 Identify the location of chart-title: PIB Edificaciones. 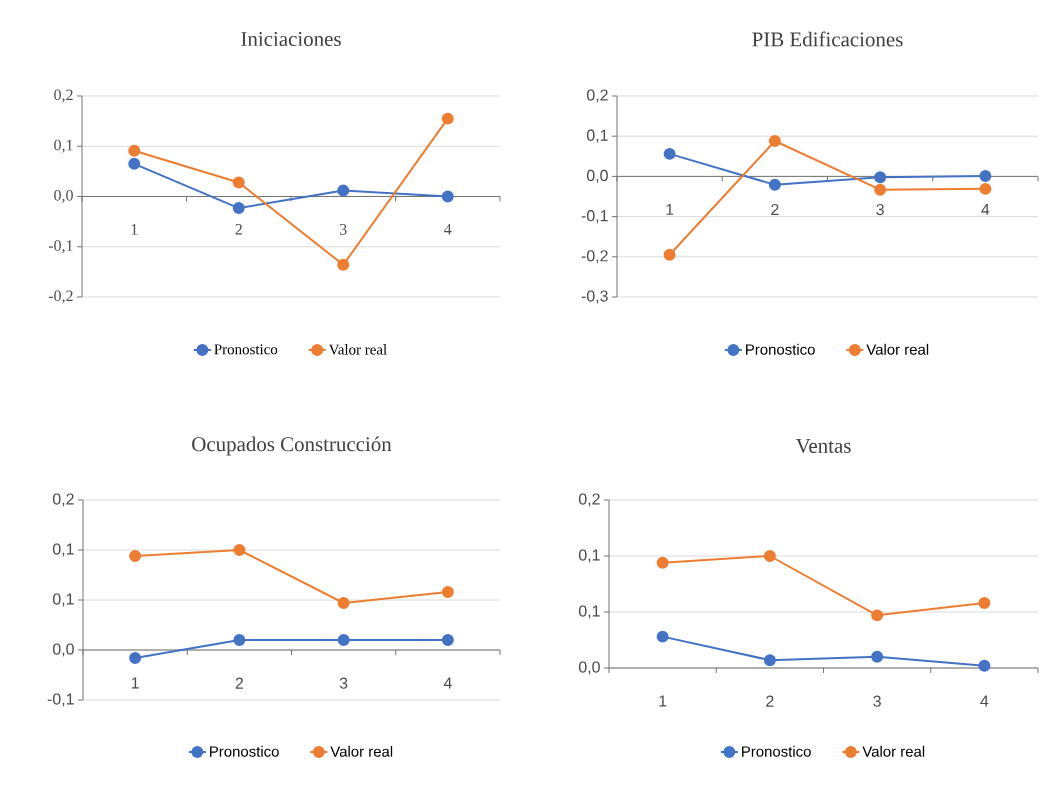
(827, 39).